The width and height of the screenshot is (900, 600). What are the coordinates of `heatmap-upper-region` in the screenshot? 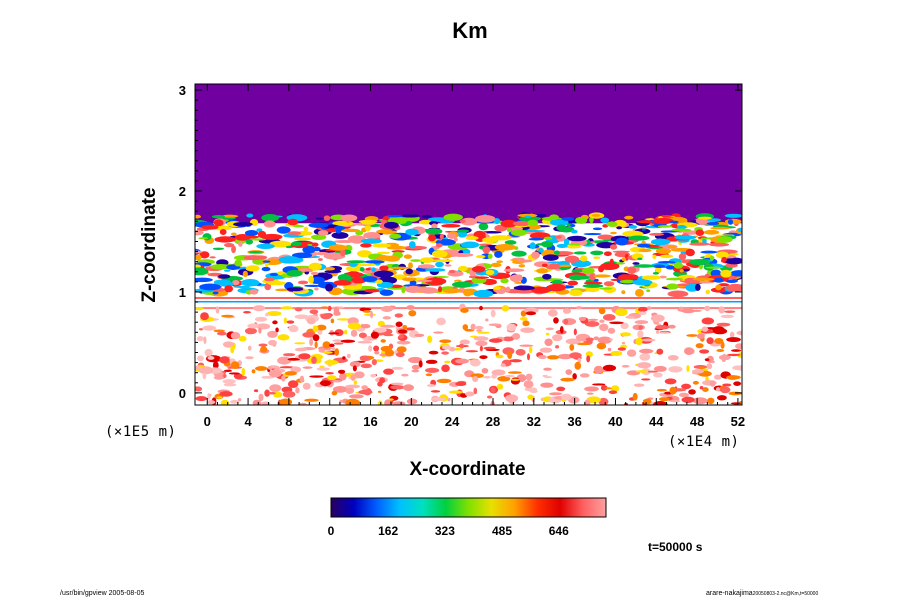 It's located at (468, 154).